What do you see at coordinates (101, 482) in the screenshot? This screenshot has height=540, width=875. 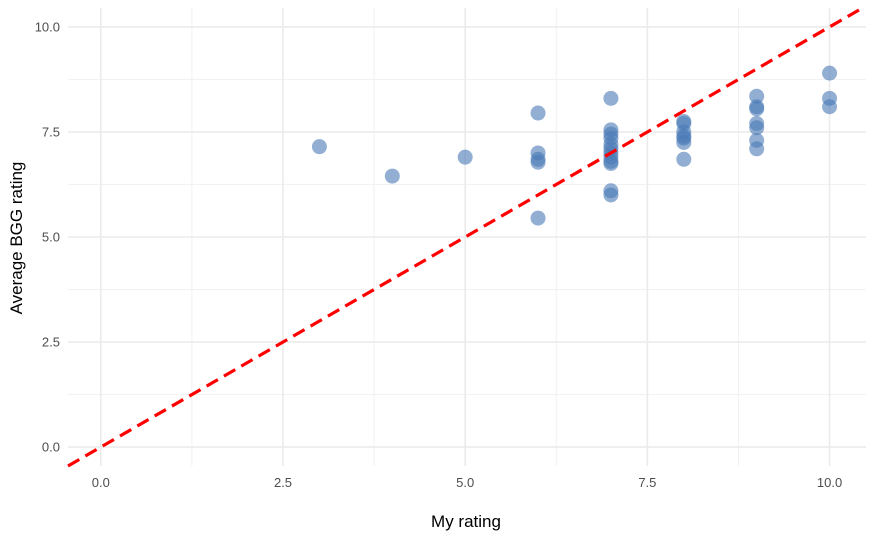 I see `x-tick-label: 0.0` at bounding box center [101, 482].